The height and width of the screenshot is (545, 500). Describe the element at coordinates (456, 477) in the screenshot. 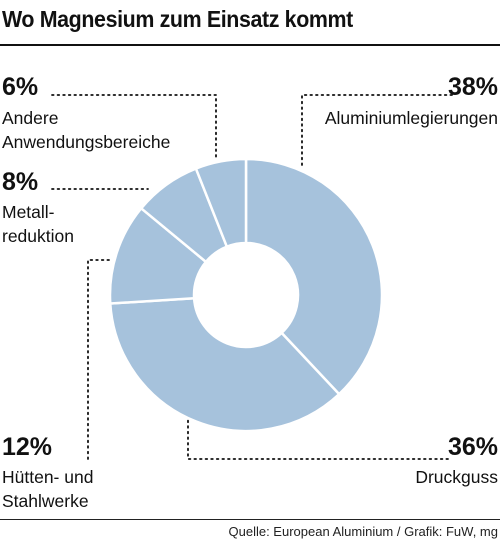

I see `category-label-druckguss: Druckguss` at that location.